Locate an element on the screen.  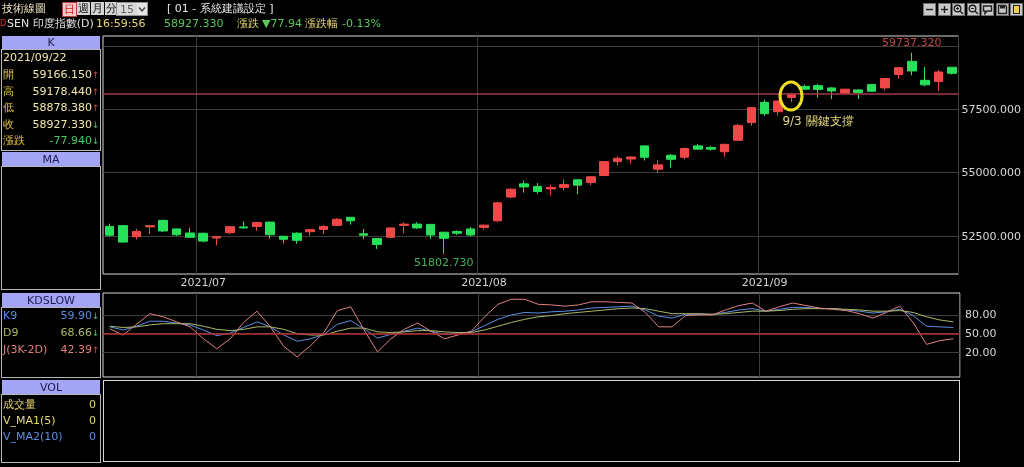
text: V_MA1(5) is located at coordinates (29, 420).